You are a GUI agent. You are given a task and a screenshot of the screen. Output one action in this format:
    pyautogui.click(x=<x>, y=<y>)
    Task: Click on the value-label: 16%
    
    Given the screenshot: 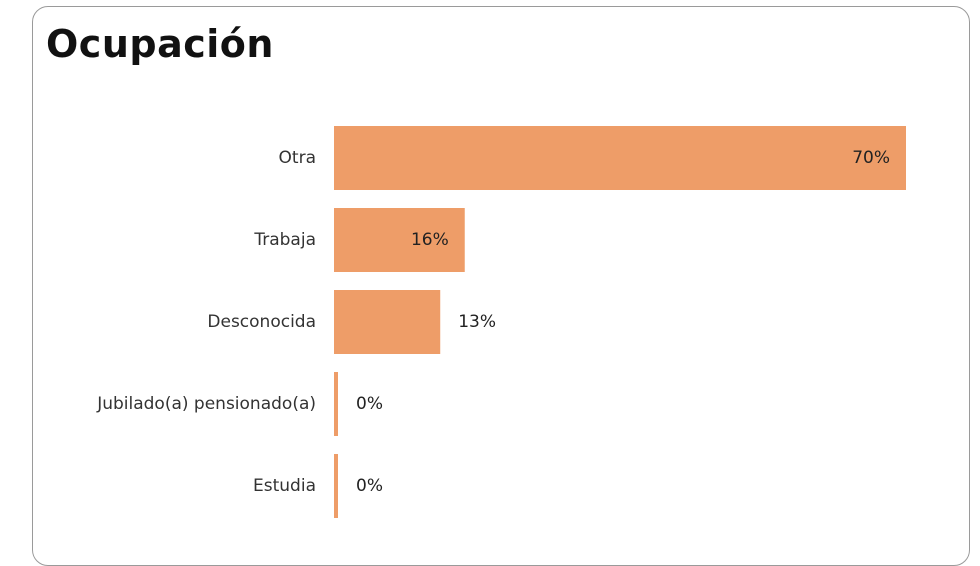 What is the action you would take?
    pyautogui.click(x=430, y=240)
    